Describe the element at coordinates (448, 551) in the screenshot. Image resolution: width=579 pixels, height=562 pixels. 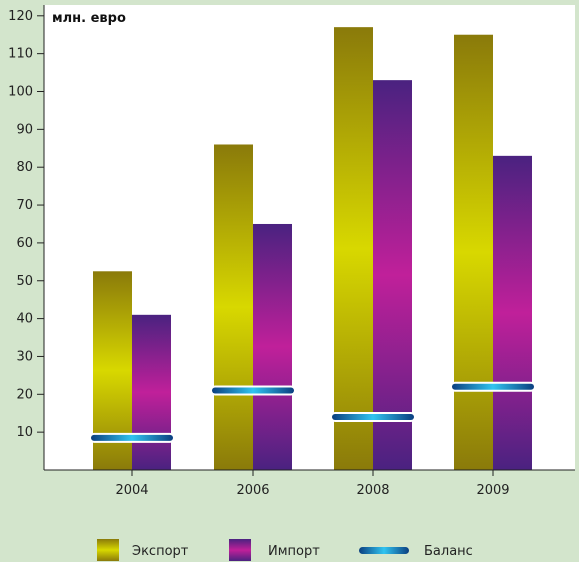
I see `legend-balance-label: Баланс` at that location.